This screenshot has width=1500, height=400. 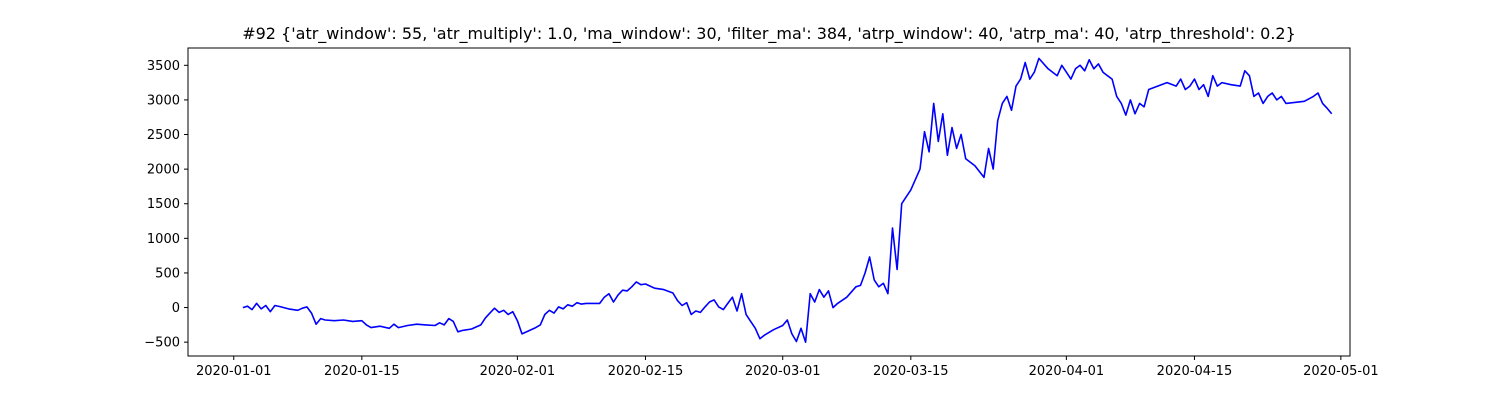 I want to click on y-tick-label: 1500, so click(x=163, y=204).